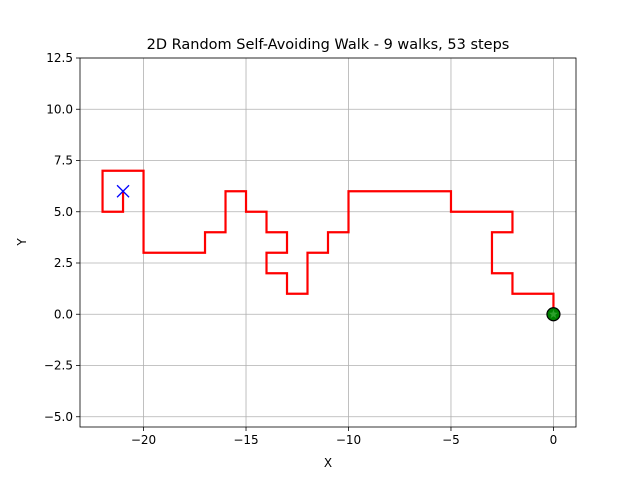 Image resolution: width=640 pixels, height=480 pixels. I want to click on x-axis-label: X, so click(328, 463).